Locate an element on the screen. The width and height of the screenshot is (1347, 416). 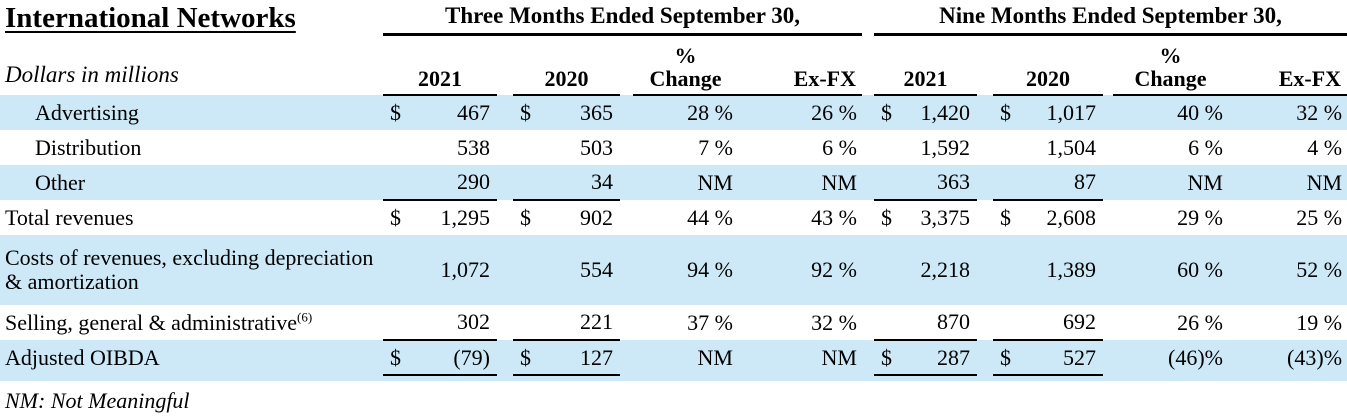
cell-nm-ex-fx: 4 % is located at coordinates (1325, 147).